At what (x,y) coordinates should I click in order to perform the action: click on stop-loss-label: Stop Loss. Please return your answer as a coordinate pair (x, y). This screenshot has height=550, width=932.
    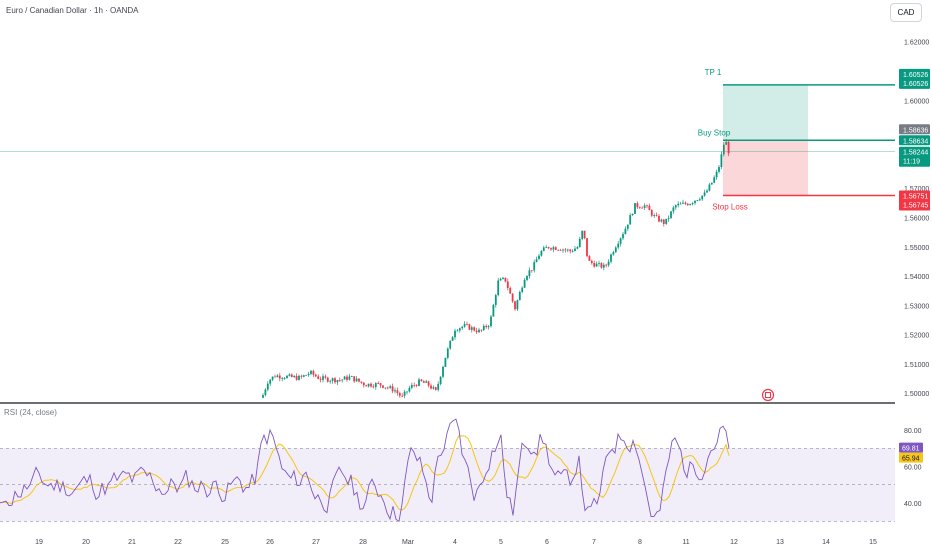
    Looking at the image, I should click on (730, 206).